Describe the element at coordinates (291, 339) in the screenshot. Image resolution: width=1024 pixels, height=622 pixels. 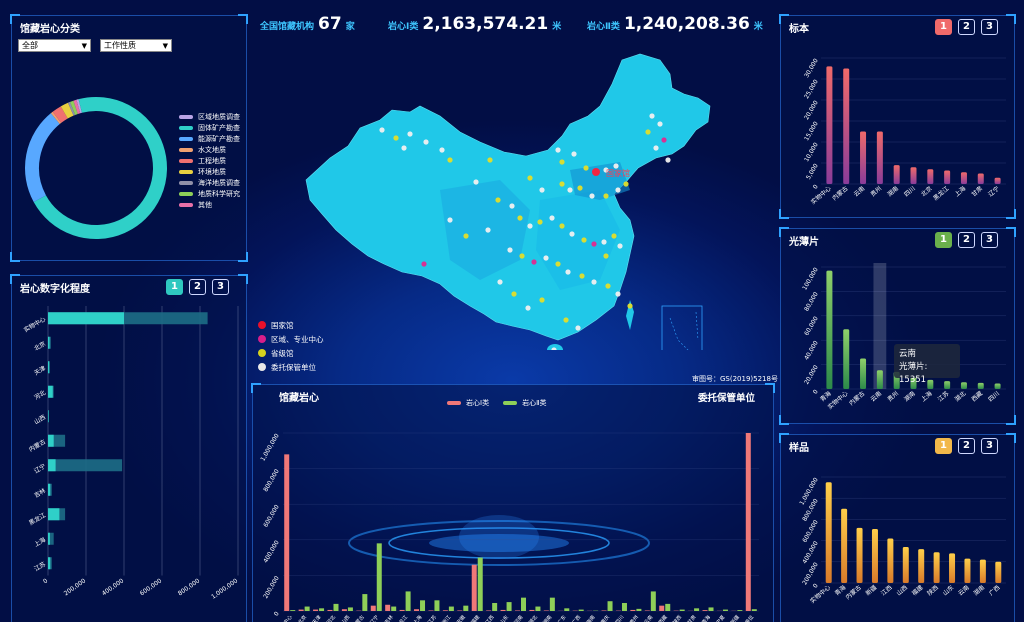
I see `legend-regional: 区域、专业中心` at that location.